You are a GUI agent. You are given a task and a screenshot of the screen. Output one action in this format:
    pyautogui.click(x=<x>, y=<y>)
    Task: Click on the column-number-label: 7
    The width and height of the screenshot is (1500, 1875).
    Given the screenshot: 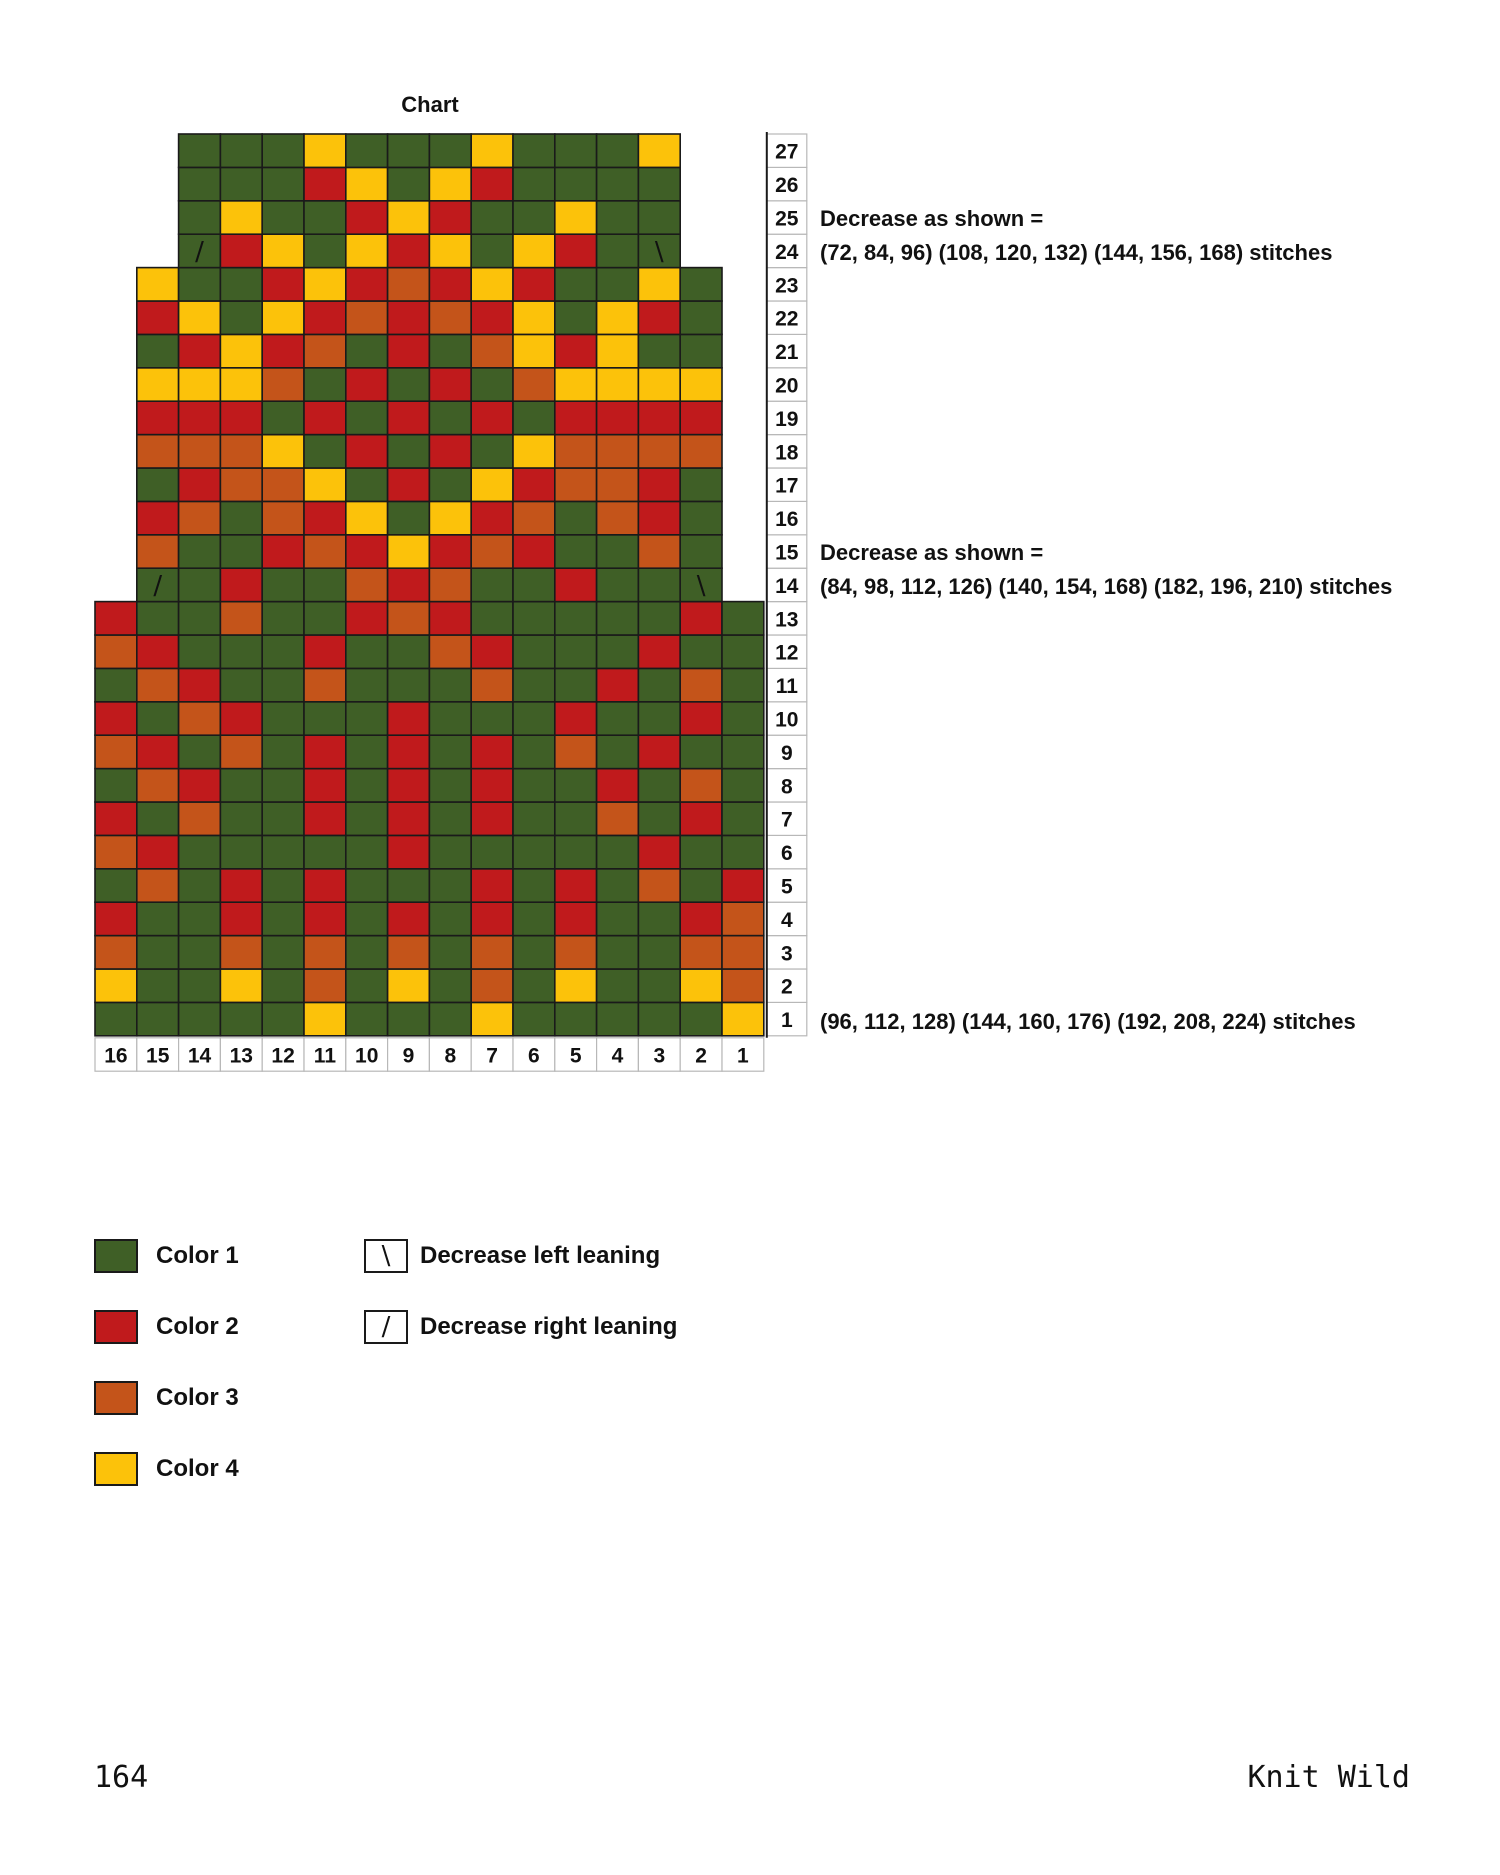 What is the action you would take?
    pyautogui.click(x=492, y=1056)
    